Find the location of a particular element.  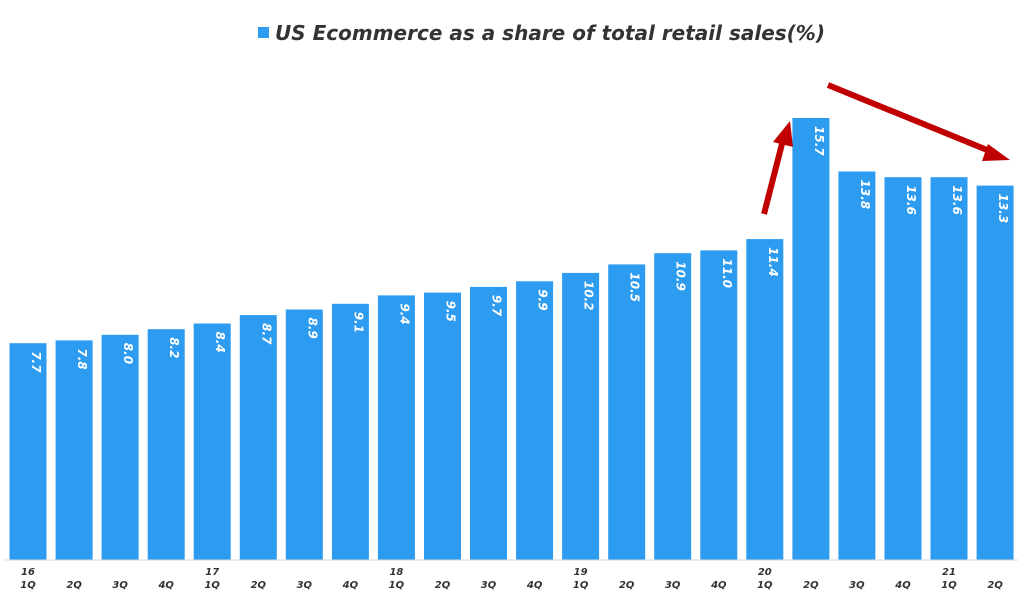

tick-quarter-16: 4Q is located at coordinates (718, 585).